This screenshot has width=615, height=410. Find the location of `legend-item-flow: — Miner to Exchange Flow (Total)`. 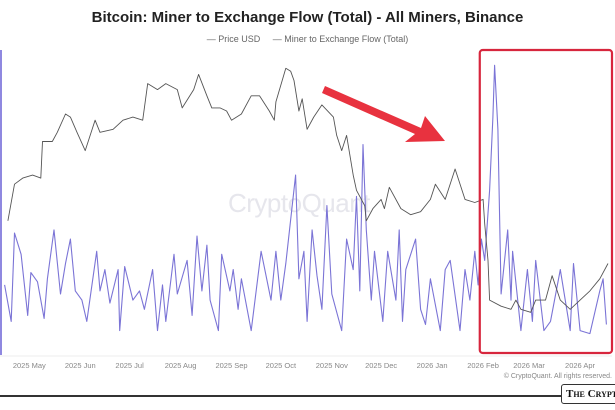

legend-item-flow: — Miner to Exchange Flow (Total) is located at coordinates (340, 39).